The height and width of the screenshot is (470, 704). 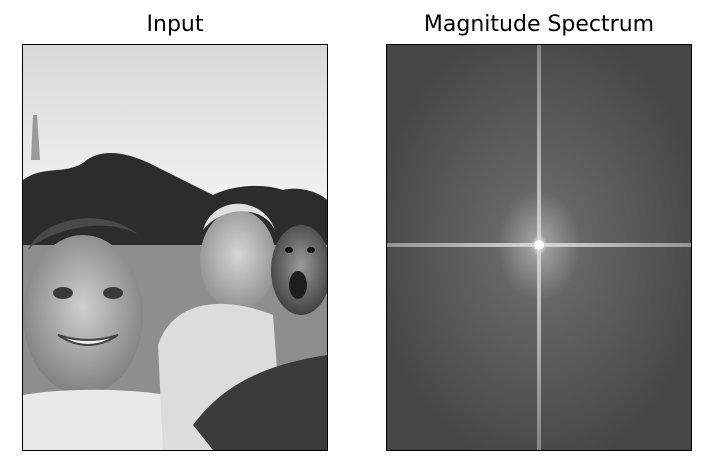 I want to click on input-title: Input, so click(x=175, y=24).